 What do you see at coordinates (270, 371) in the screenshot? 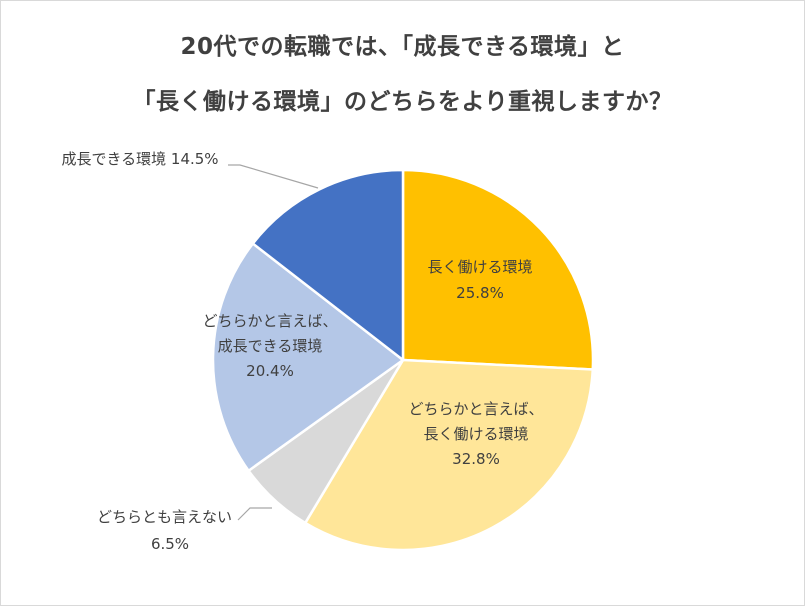
I see `slice-value-label-4: 20.4%` at bounding box center [270, 371].